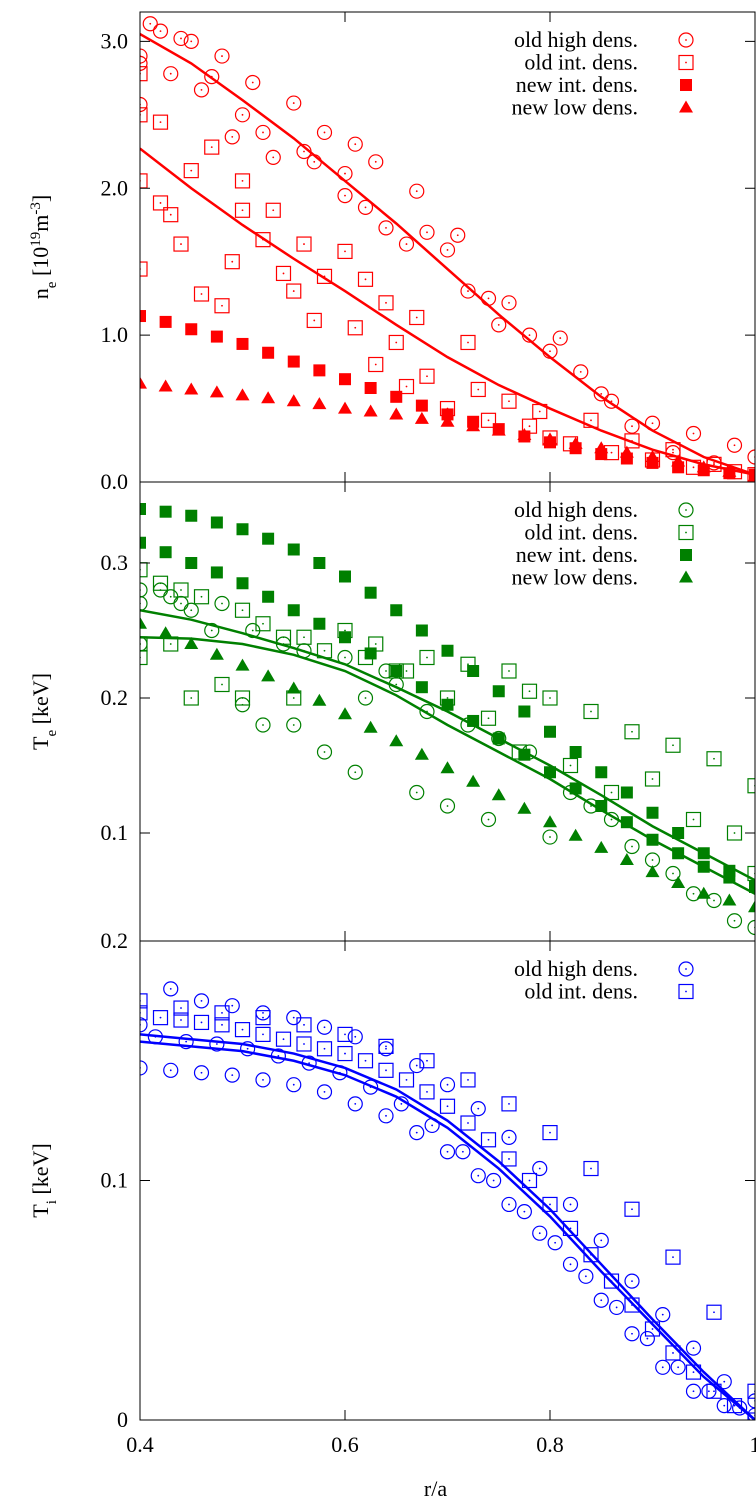 This screenshot has height=1502, width=756. Describe the element at coordinates (52, 733) in the screenshot. I see `y-axis-label-part: e` at that location.